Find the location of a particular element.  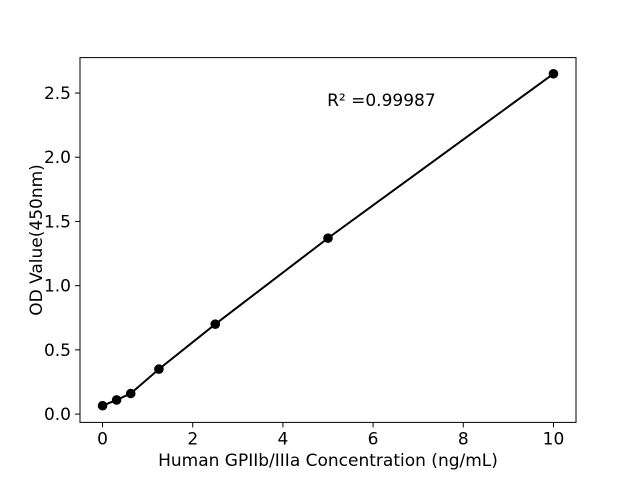

x-tick-label: 8 is located at coordinates (463, 439).